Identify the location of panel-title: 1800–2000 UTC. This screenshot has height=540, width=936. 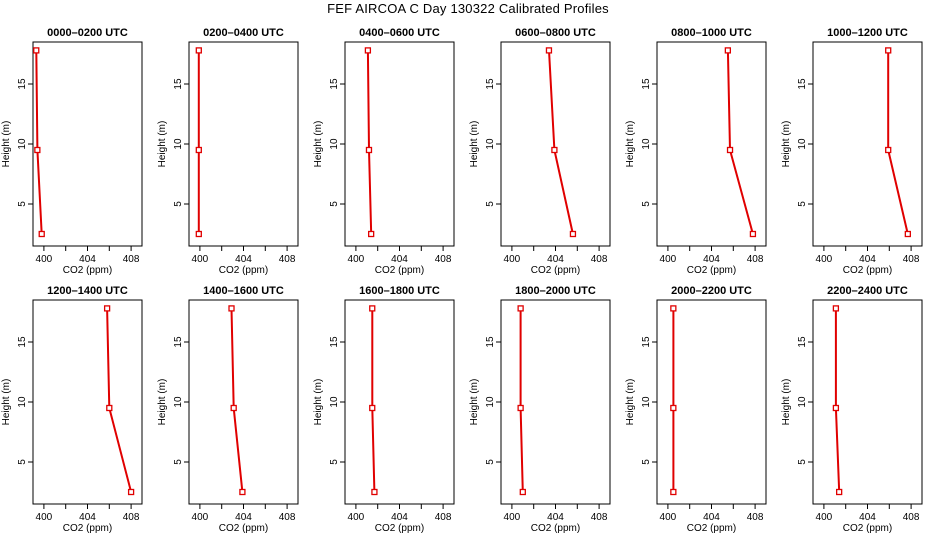
(555, 291).